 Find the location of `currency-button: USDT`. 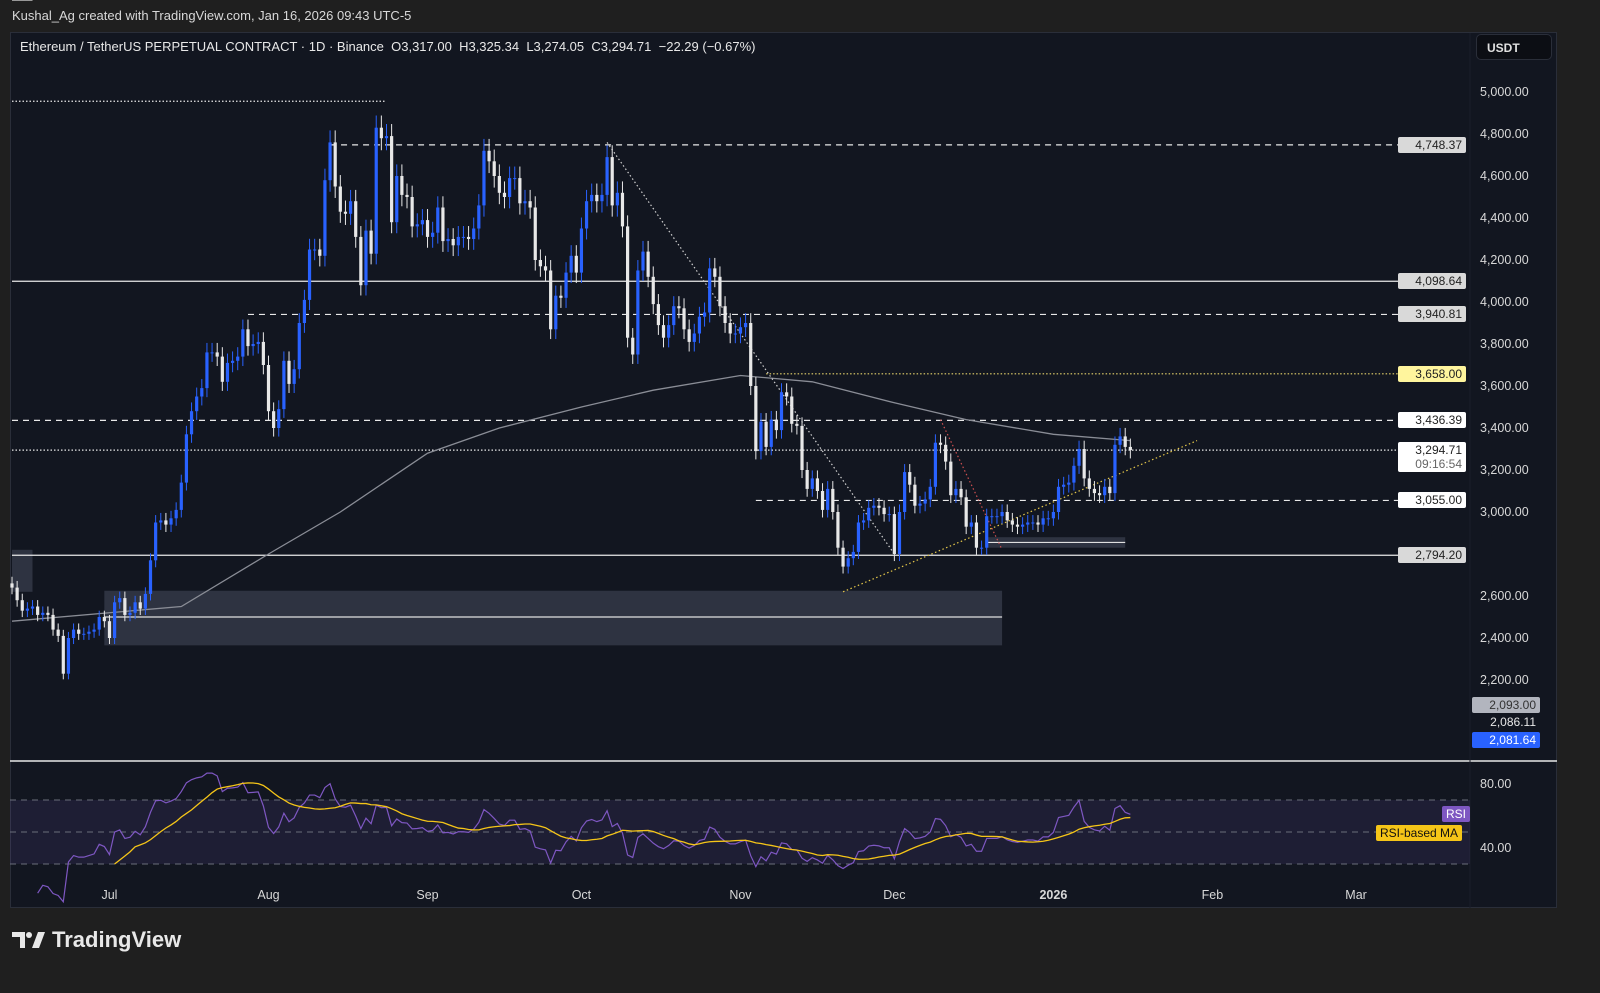

currency-button: USDT is located at coordinates (1514, 47).